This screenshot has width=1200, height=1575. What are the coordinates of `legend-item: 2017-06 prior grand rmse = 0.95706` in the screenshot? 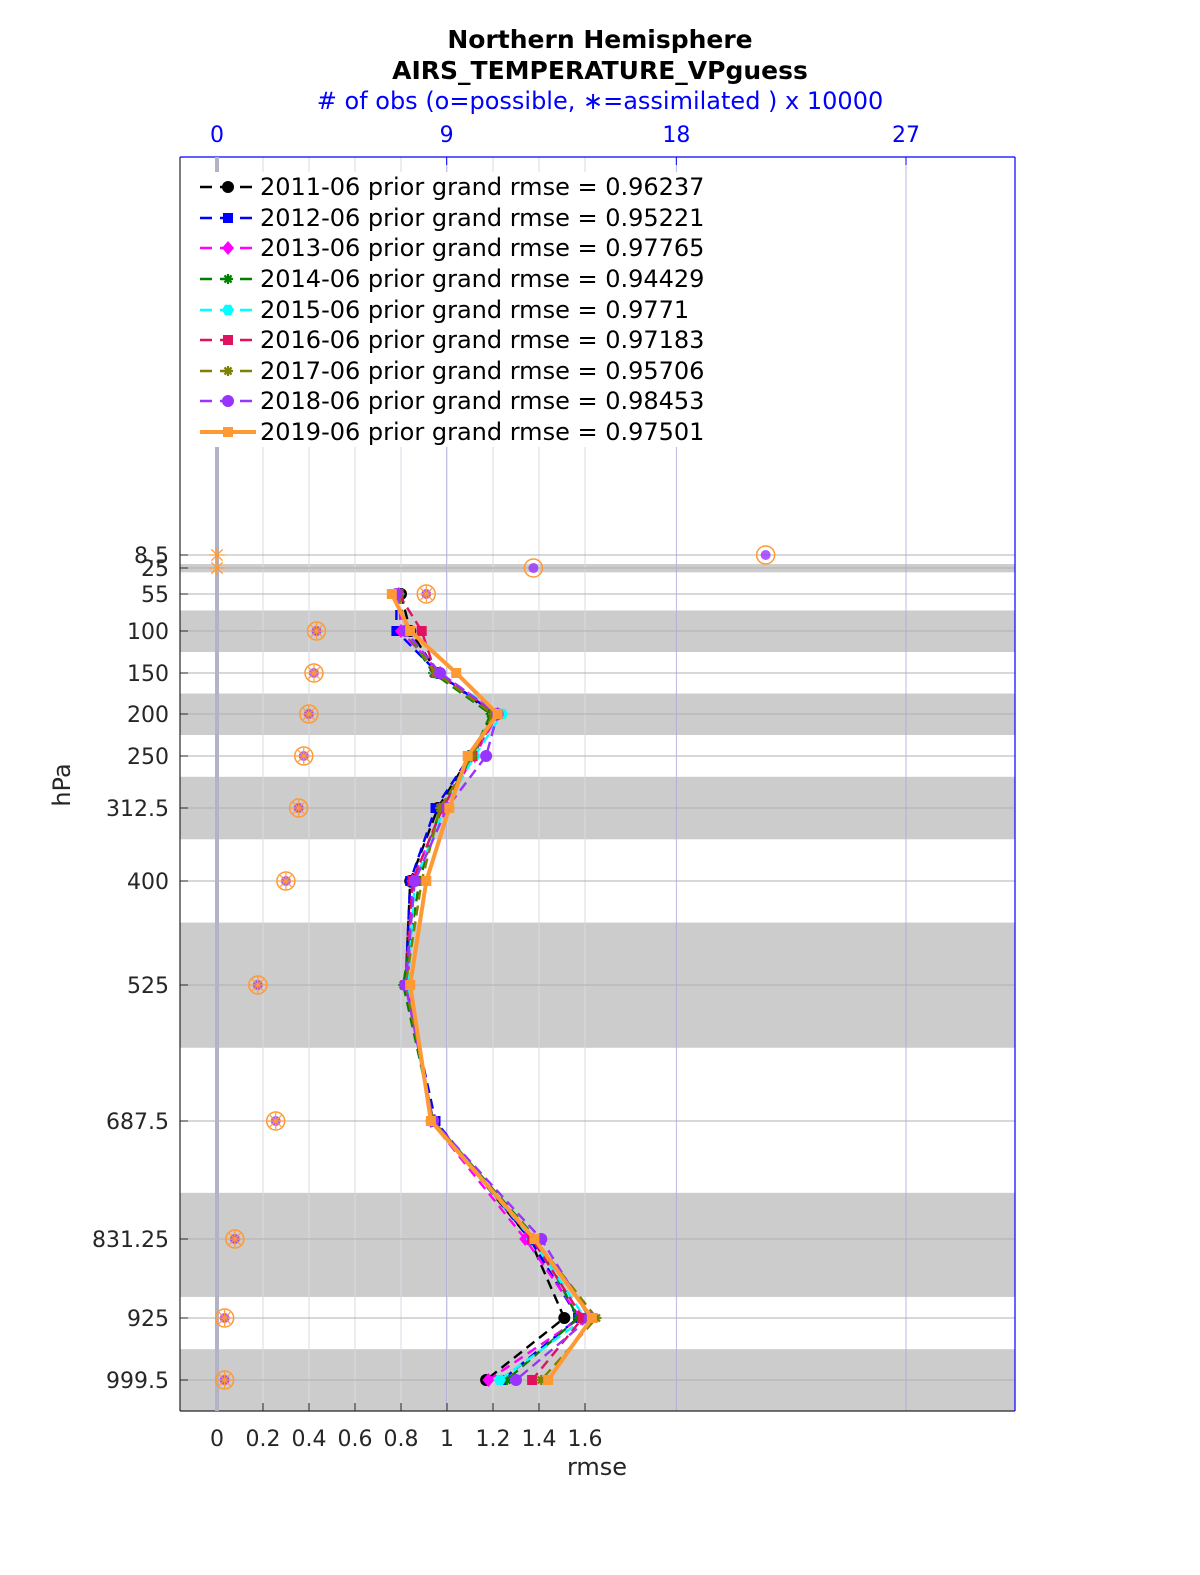 It's located at (472, 371).